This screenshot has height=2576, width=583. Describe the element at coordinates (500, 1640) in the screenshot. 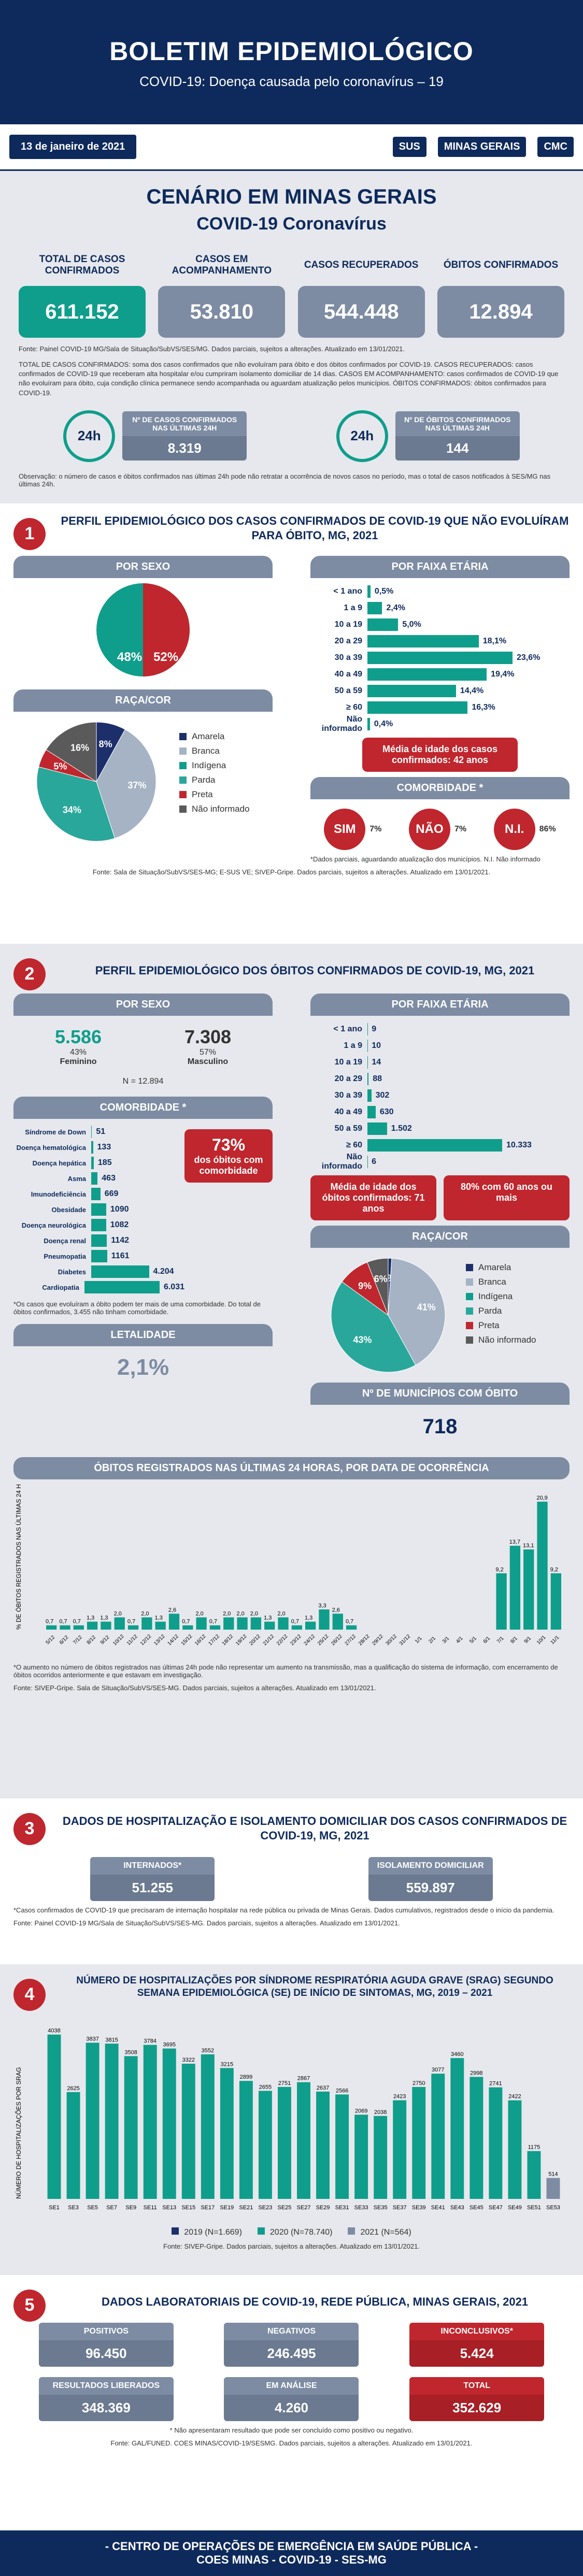

I see `tick-label: 7/1` at that location.